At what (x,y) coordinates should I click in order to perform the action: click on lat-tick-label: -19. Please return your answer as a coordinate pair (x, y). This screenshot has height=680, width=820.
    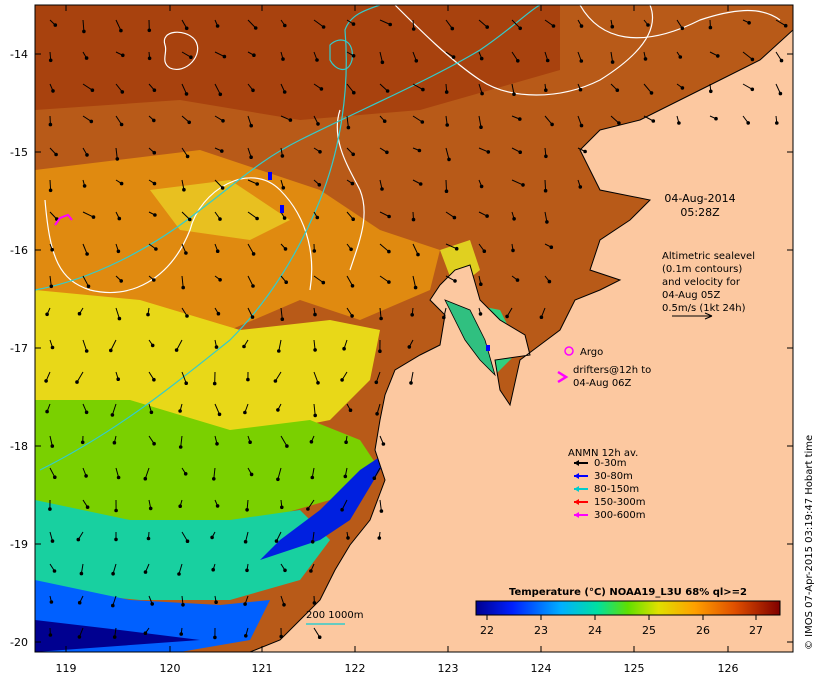
    Looking at the image, I should click on (19, 544).